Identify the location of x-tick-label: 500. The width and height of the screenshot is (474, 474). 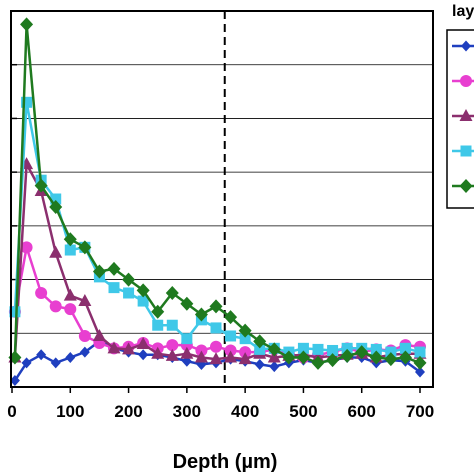
(303, 411).